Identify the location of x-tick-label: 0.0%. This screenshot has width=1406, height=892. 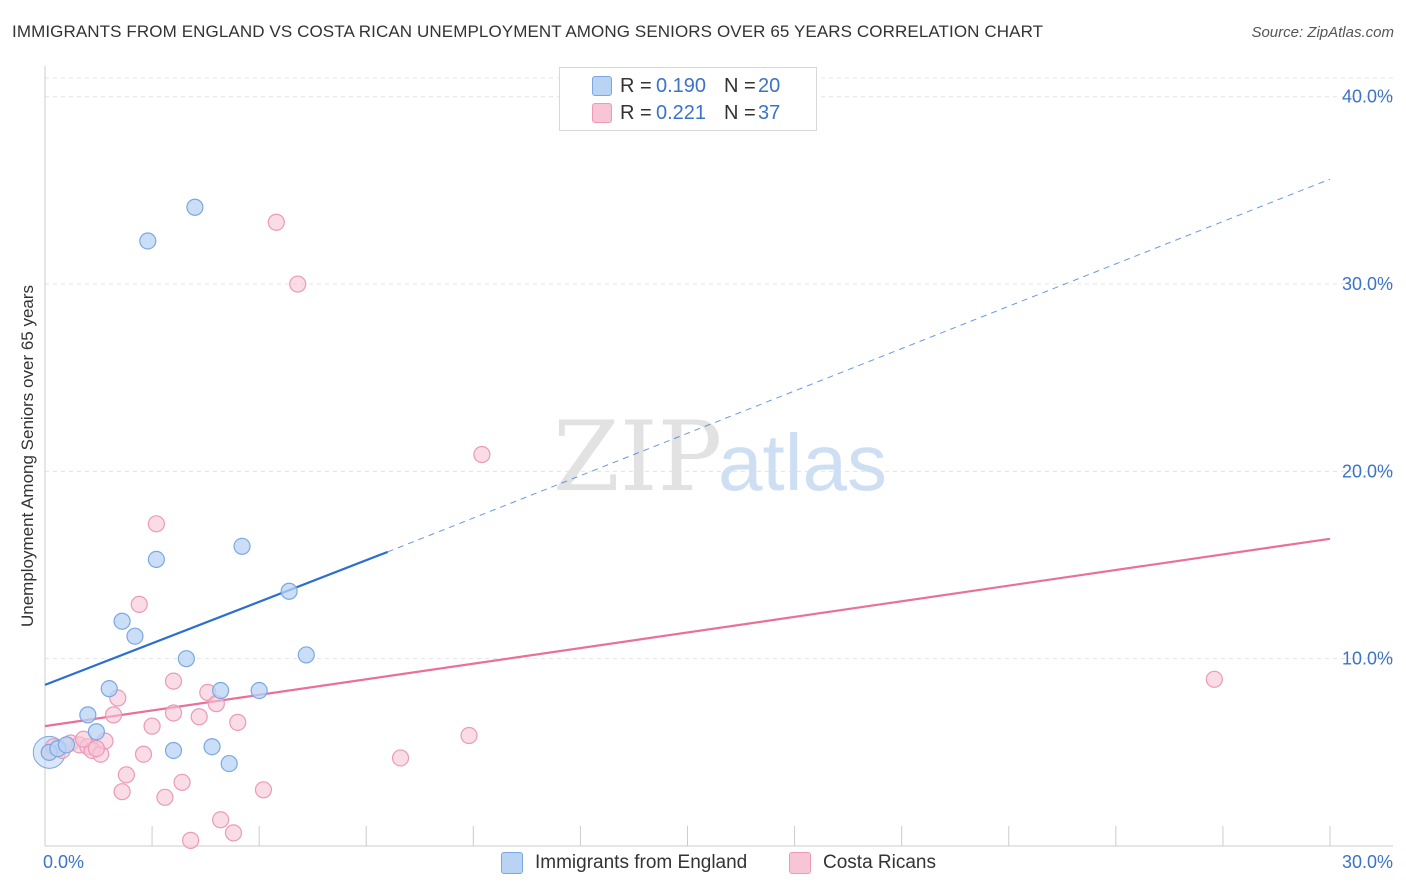
(63, 862).